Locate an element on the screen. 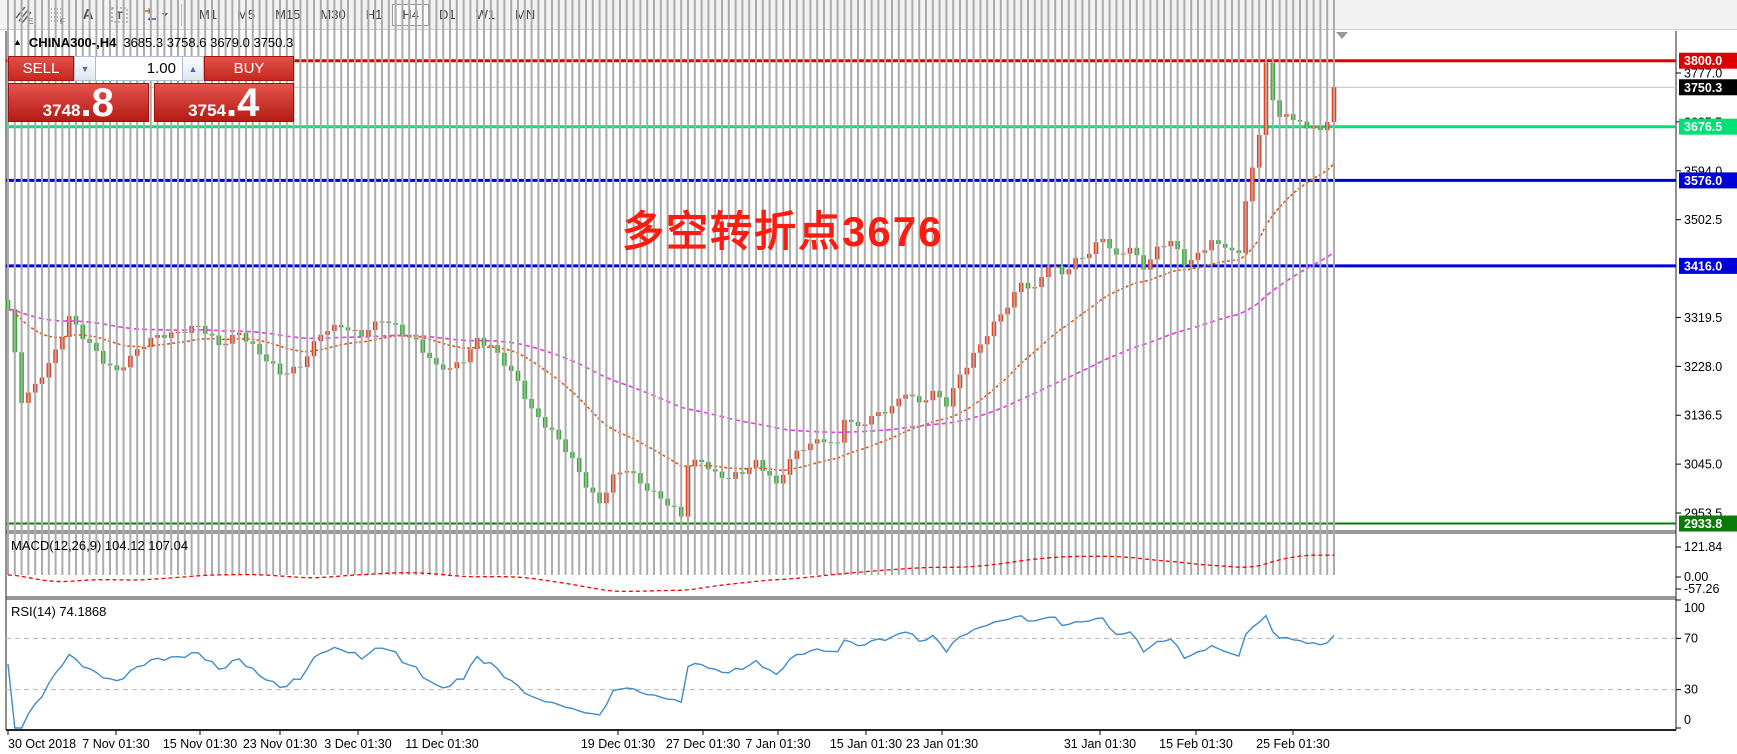 Image resolution: width=1737 pixels, height=754 pixels. symbol-name: CHINA300-,H4 is located at coordinates (72, 42).